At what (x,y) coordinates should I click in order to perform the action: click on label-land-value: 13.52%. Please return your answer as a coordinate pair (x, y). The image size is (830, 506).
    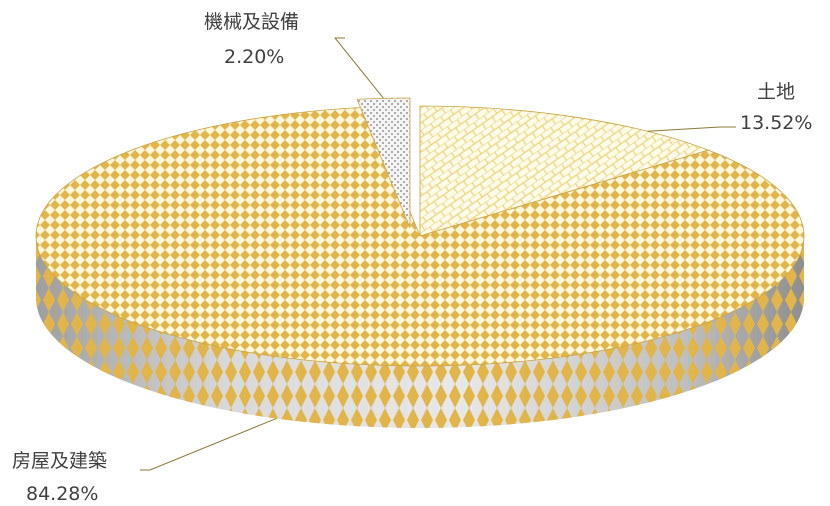
    Looking at the image, I should click on (776, 123).